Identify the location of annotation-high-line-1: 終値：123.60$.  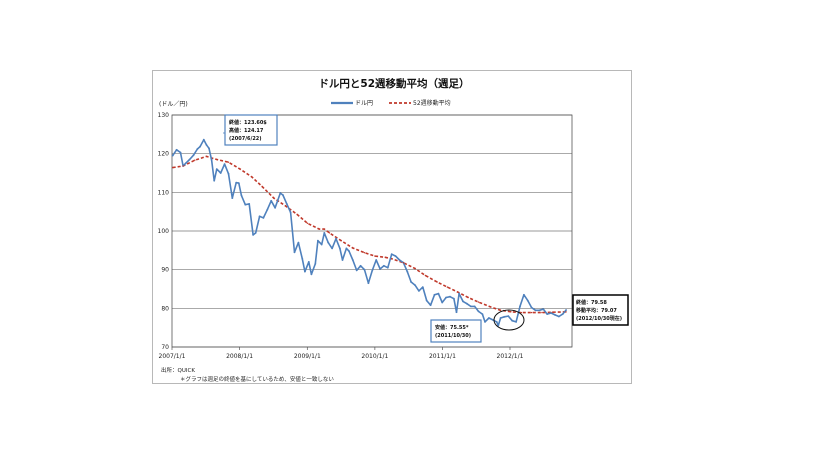
(248, 122).